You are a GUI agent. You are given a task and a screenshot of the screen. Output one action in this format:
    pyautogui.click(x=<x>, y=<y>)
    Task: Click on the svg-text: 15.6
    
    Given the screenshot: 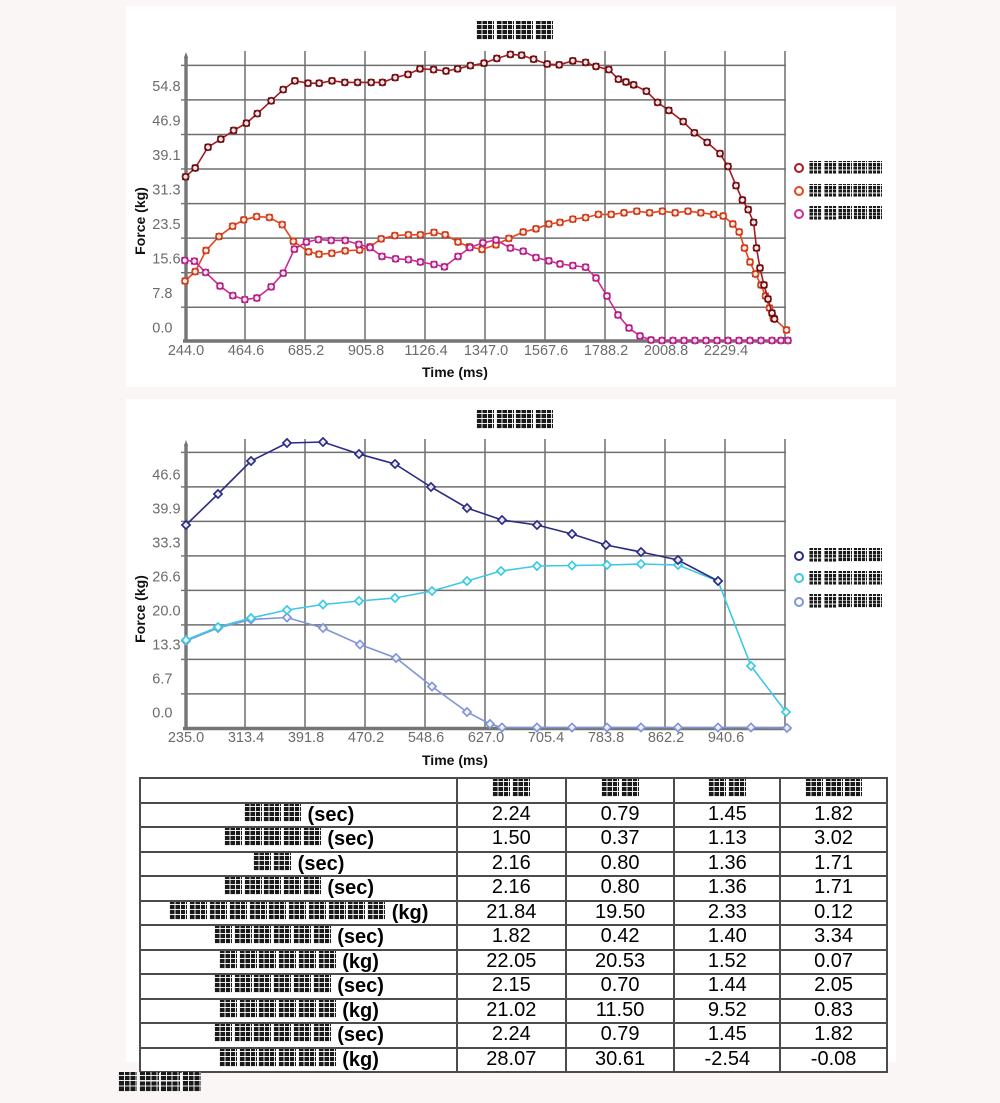 What is the action you would take?
    pyautogui.click(x=166, y=259)
    